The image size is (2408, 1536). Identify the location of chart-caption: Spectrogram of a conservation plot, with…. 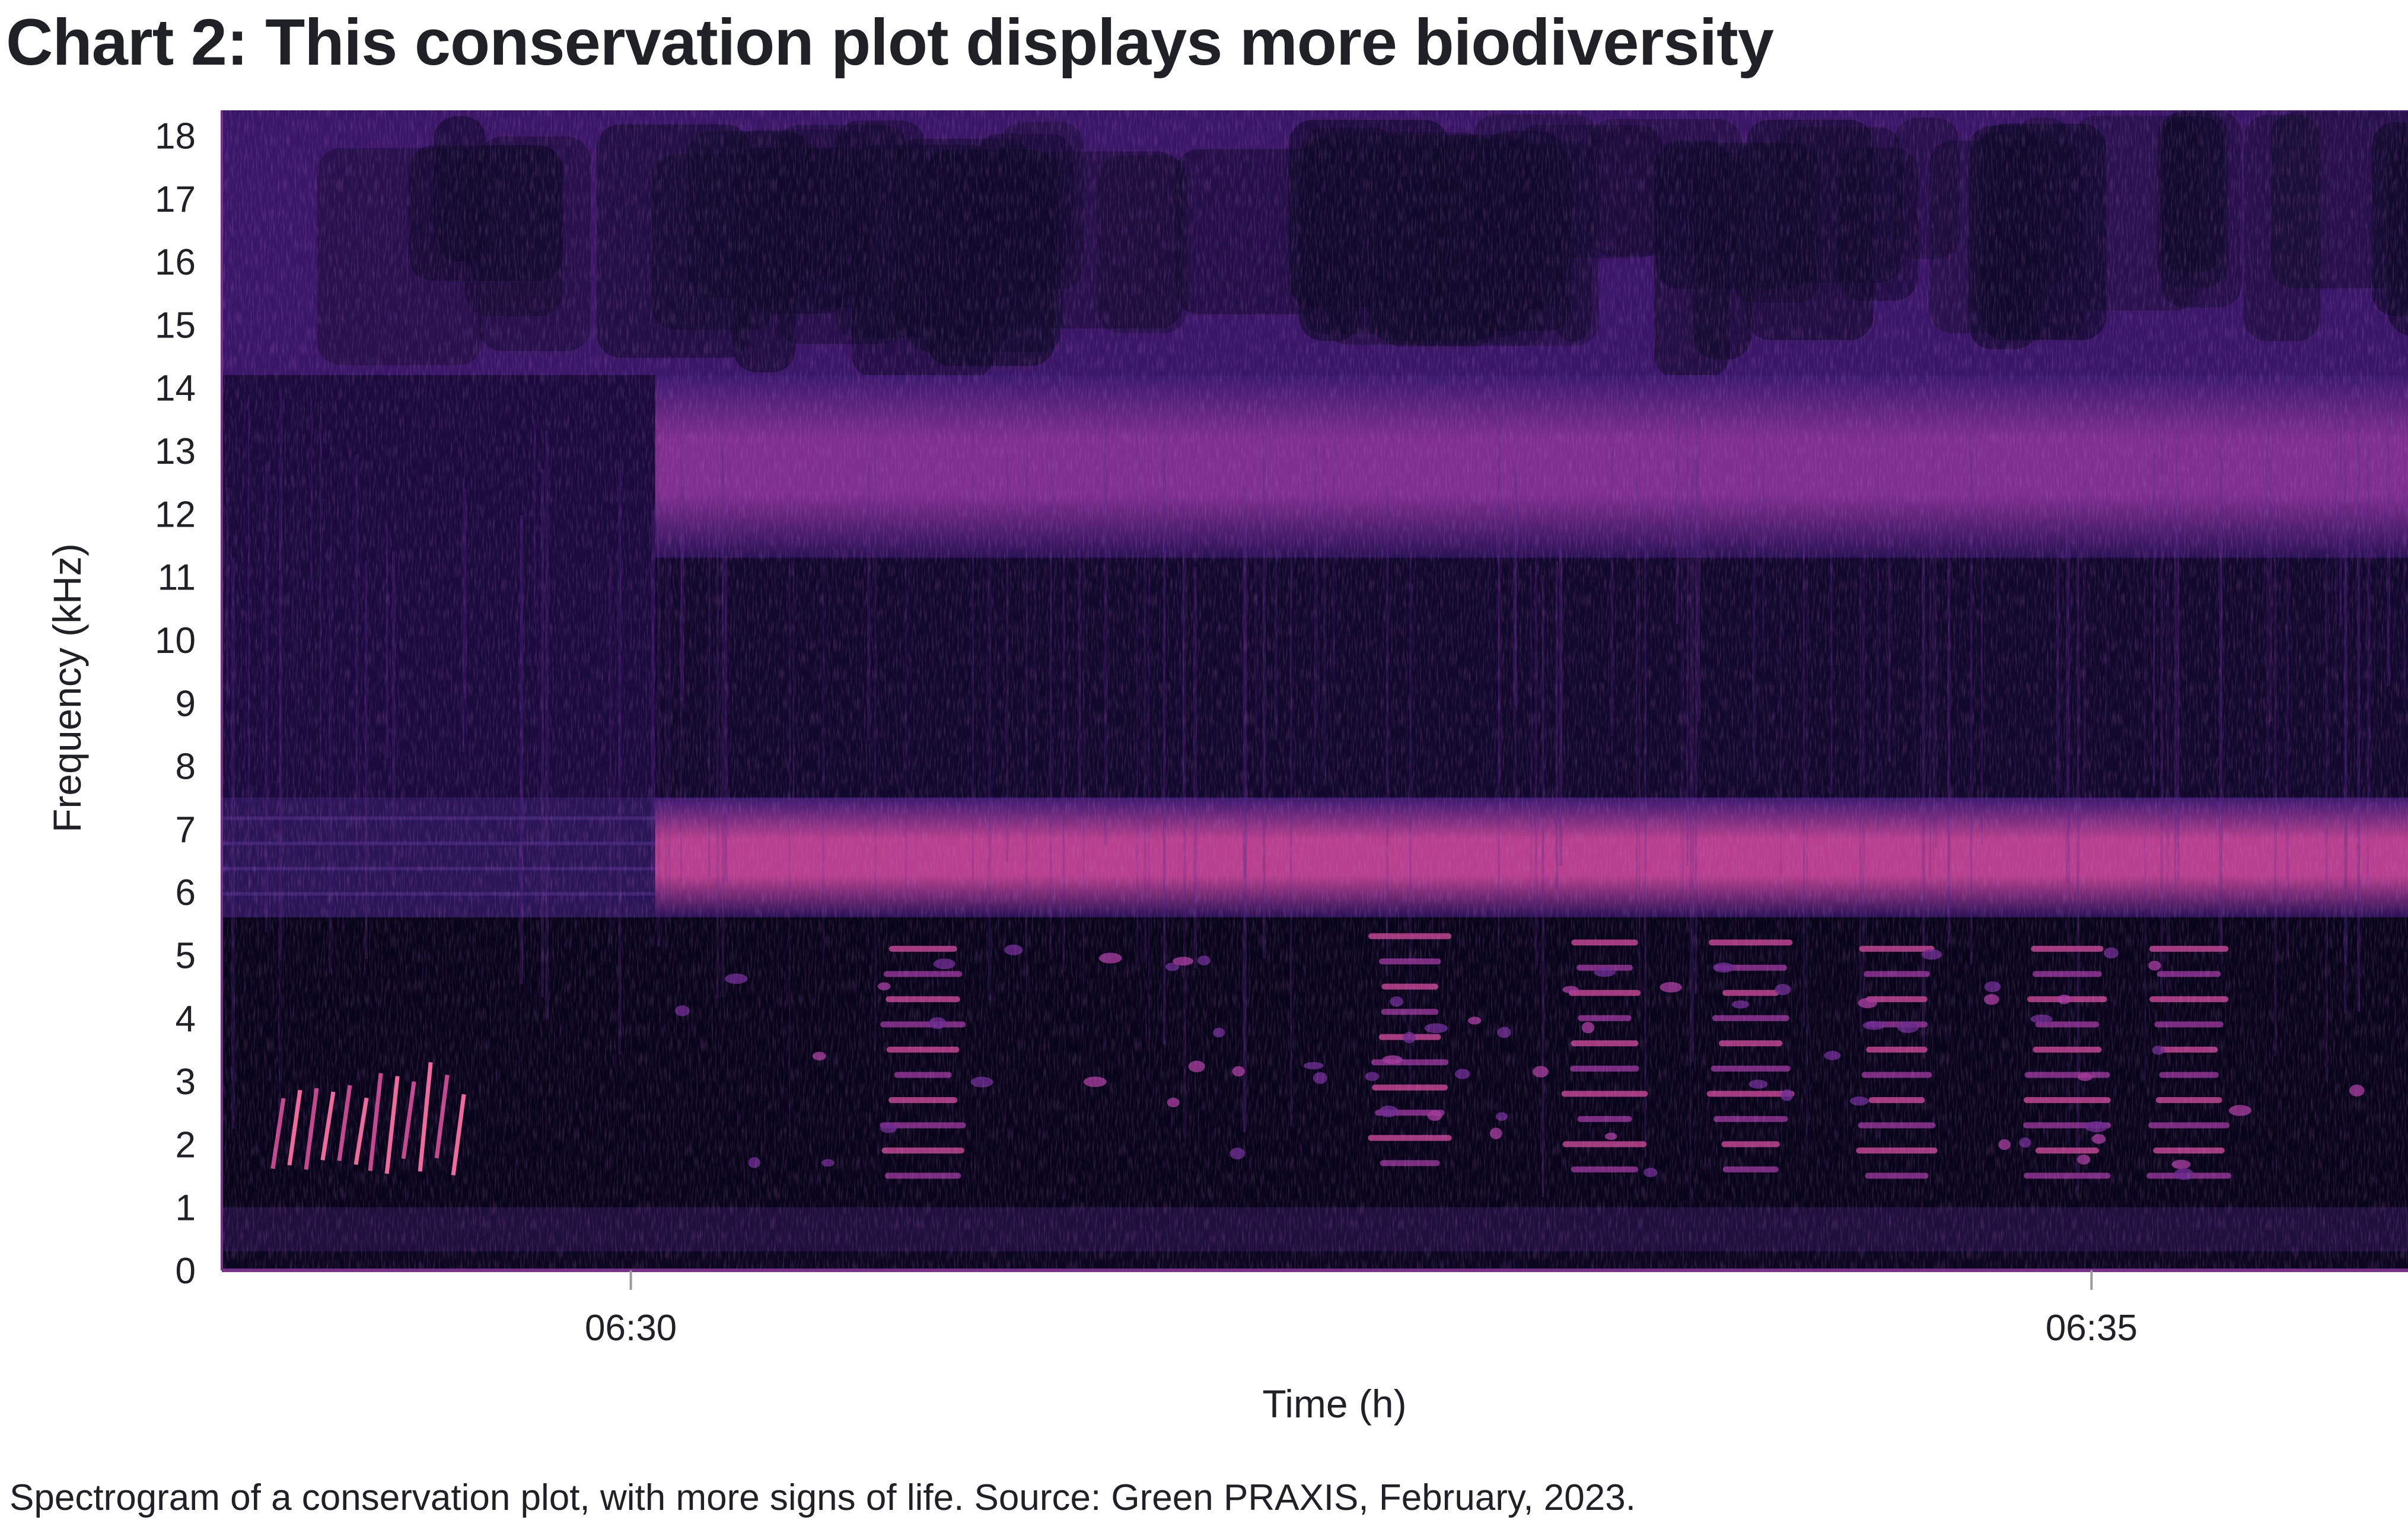
(822, 1497).